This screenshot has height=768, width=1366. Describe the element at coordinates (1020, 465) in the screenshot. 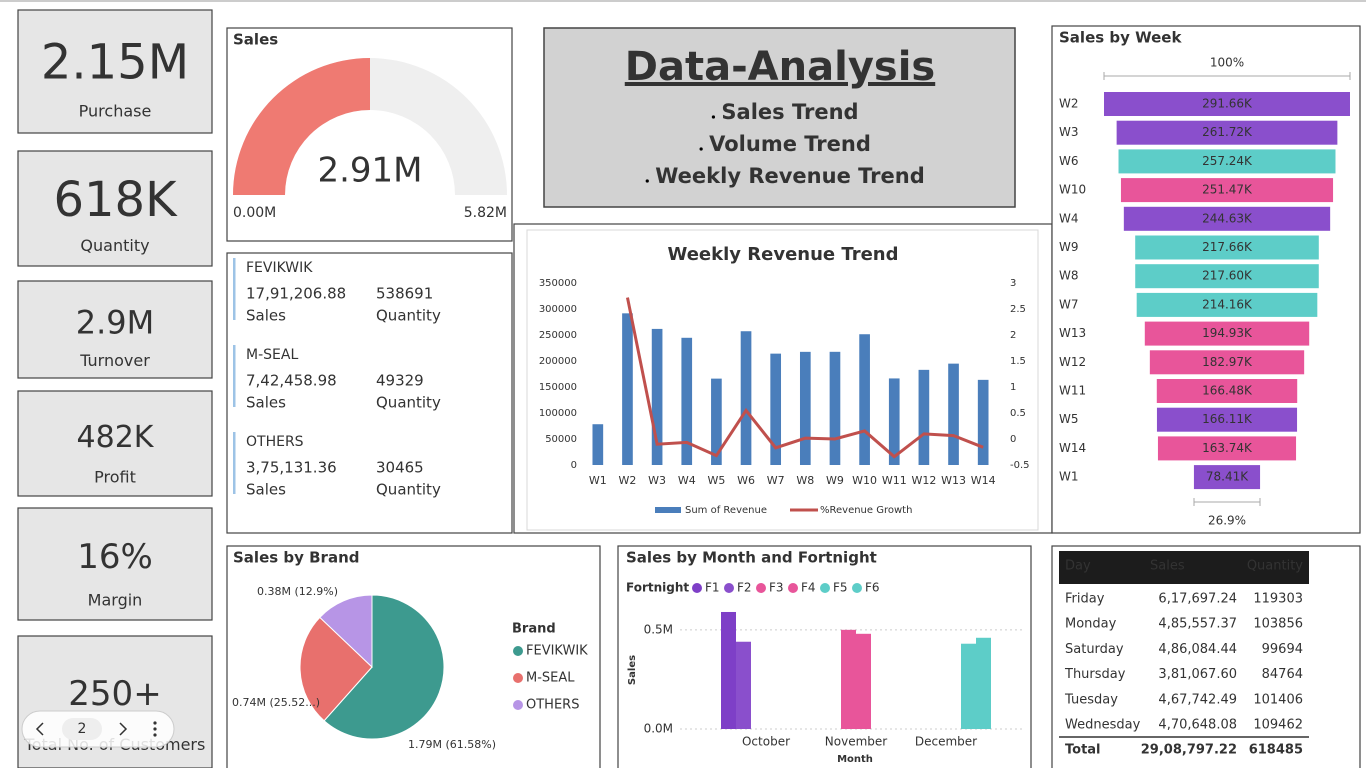

I see `y2-tick-label: -0.5` at that location.